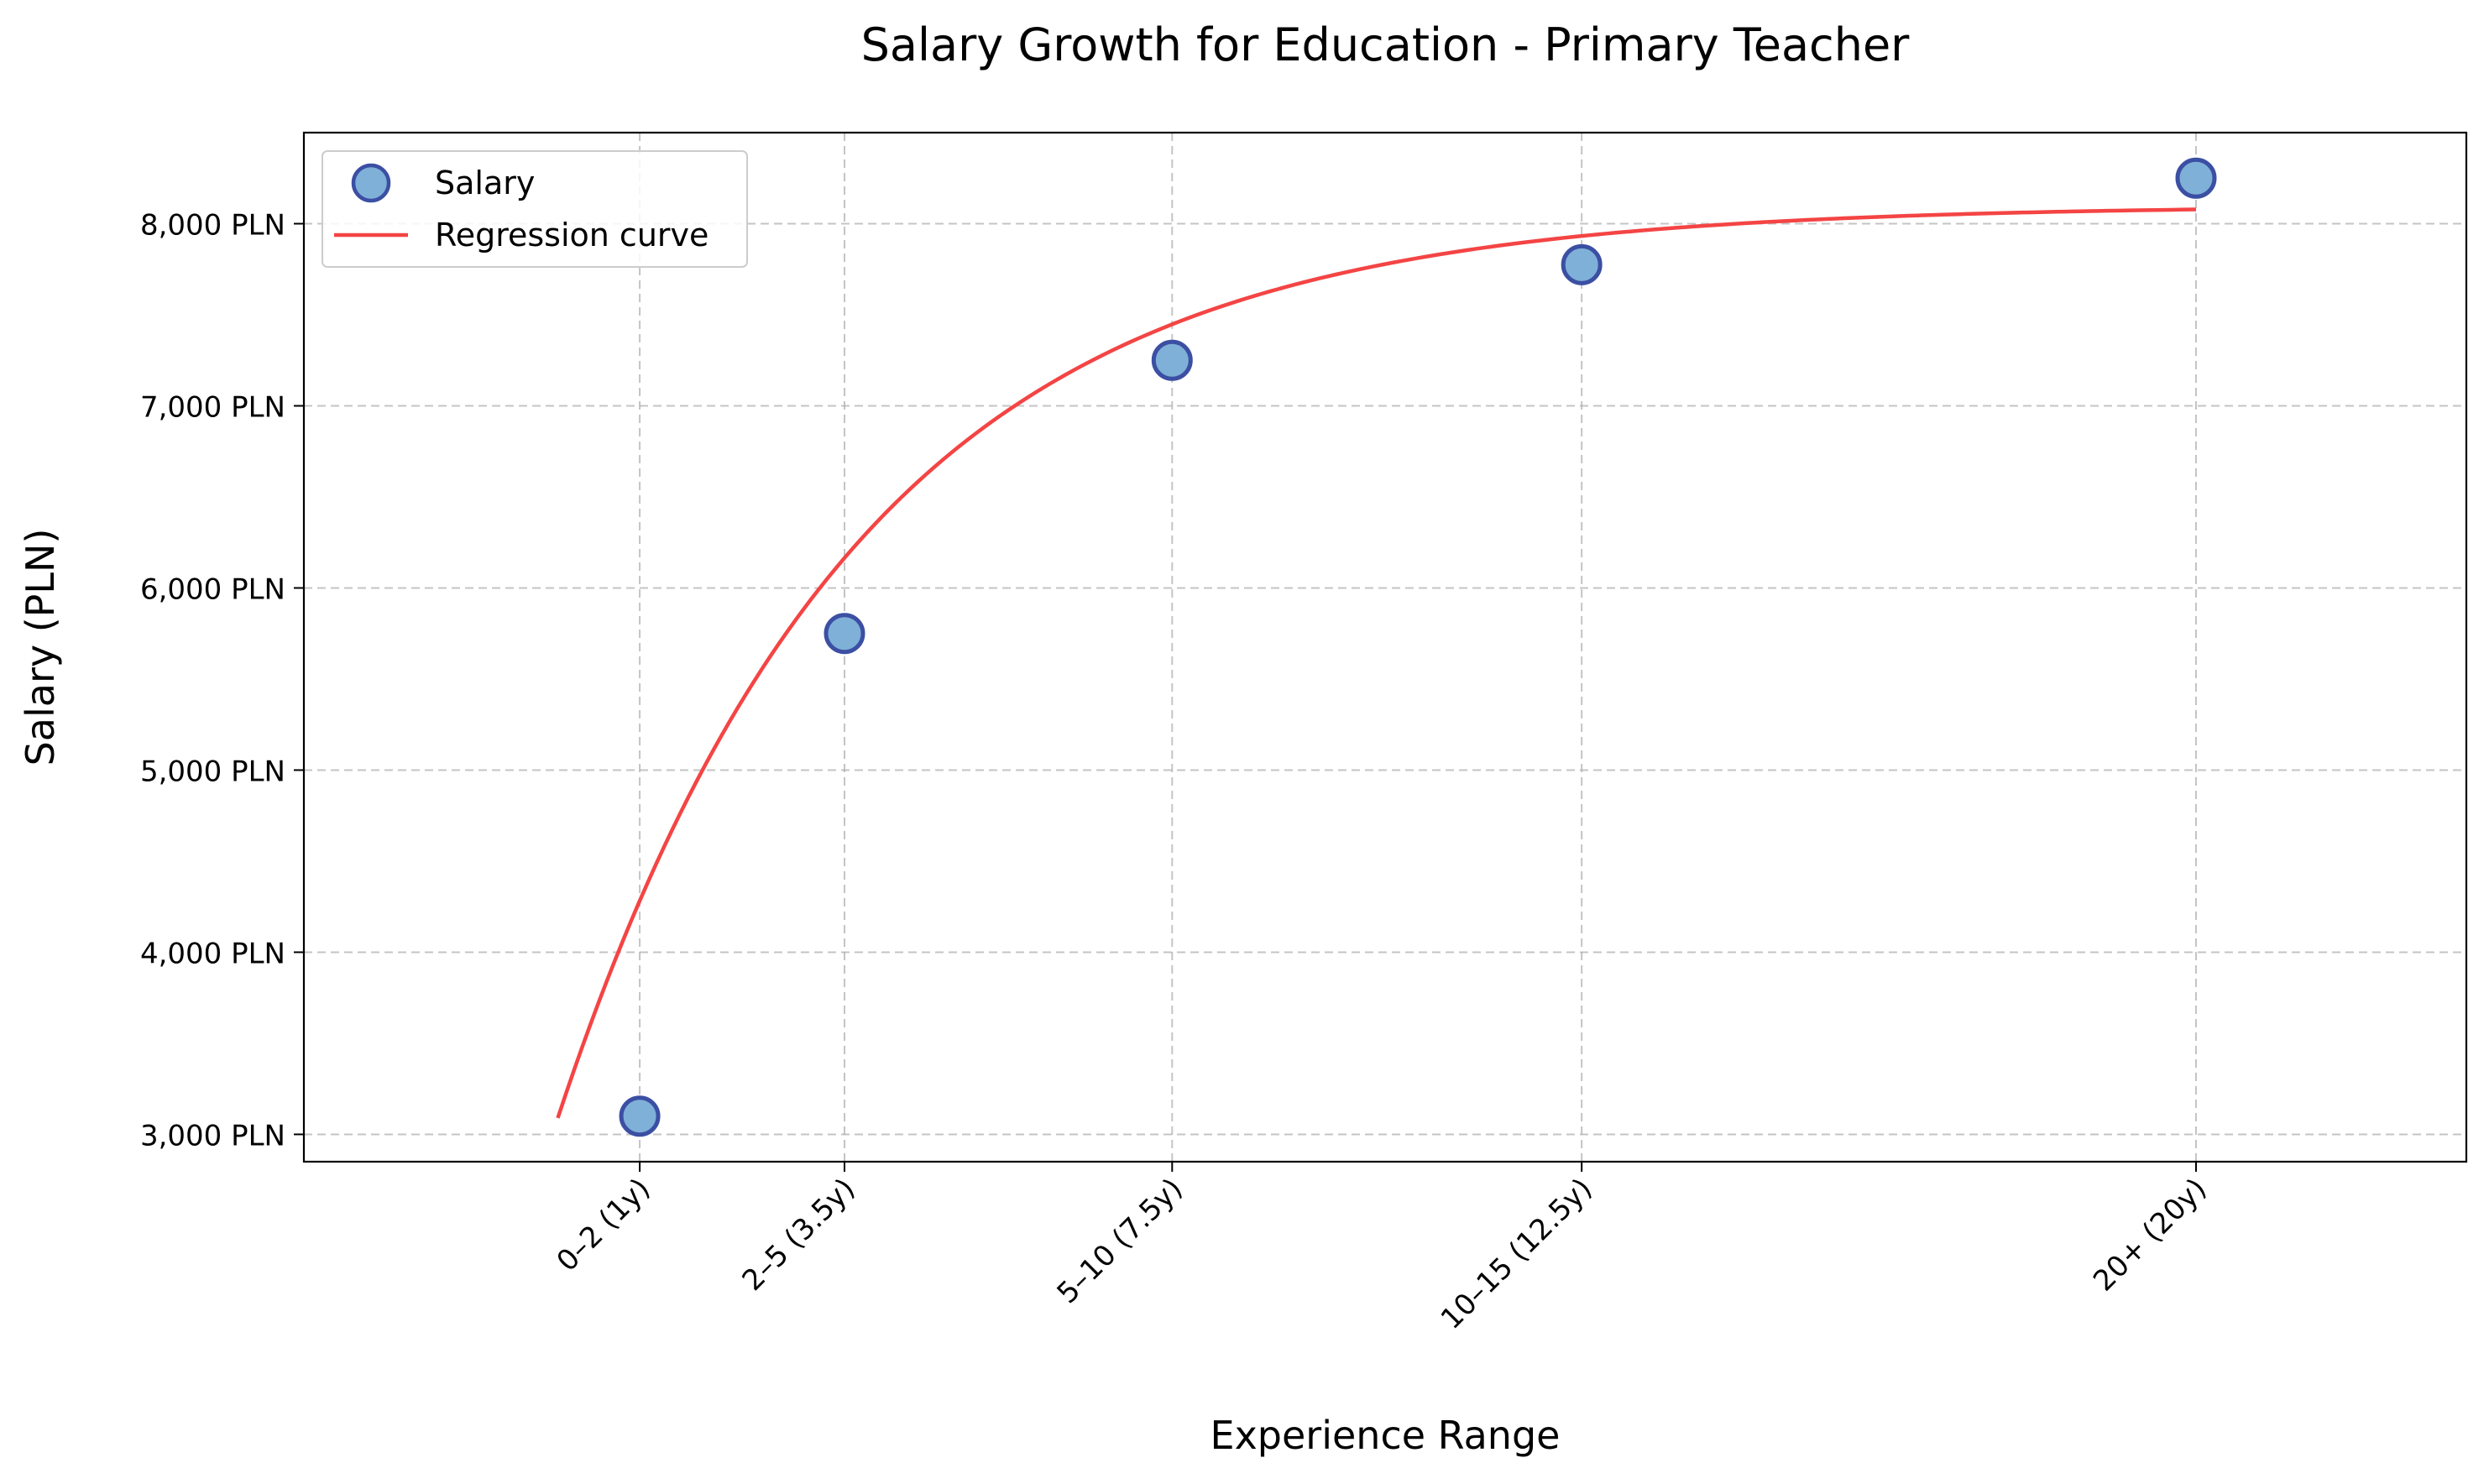 The height and width of the screenshot is (1484, 2489). What do you see at coordinates (371, 183) in the screenshot?
I see `legend-marker-salary` at bounding box center [371, 183].